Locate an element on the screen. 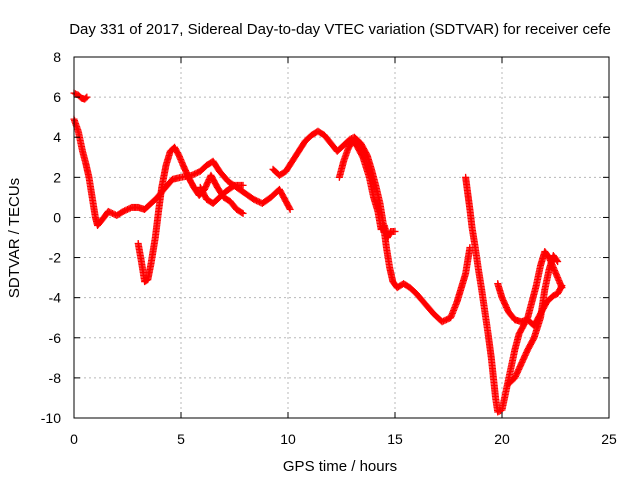 The image size is (640, 480). y-tick-label: 0 is located at coordinates (57, 217).